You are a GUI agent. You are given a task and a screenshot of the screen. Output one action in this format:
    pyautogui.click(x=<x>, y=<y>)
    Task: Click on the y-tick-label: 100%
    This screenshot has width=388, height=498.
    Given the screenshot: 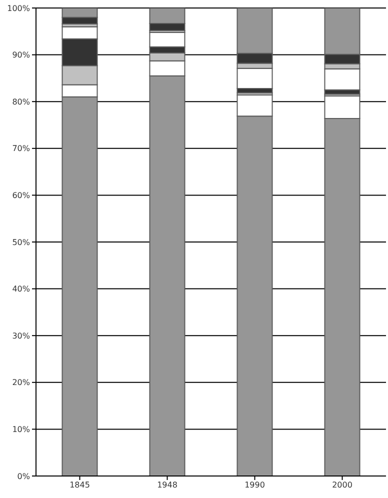 What is the action you would take?
    pyautogui.click(x=18, y=8)
    